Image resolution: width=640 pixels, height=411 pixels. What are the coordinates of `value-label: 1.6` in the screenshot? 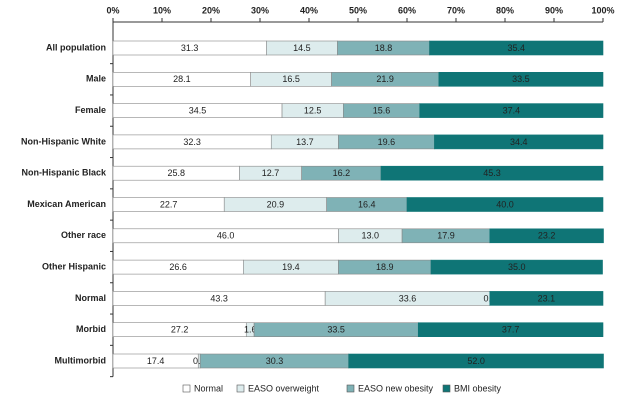 It's located at (250, 330).